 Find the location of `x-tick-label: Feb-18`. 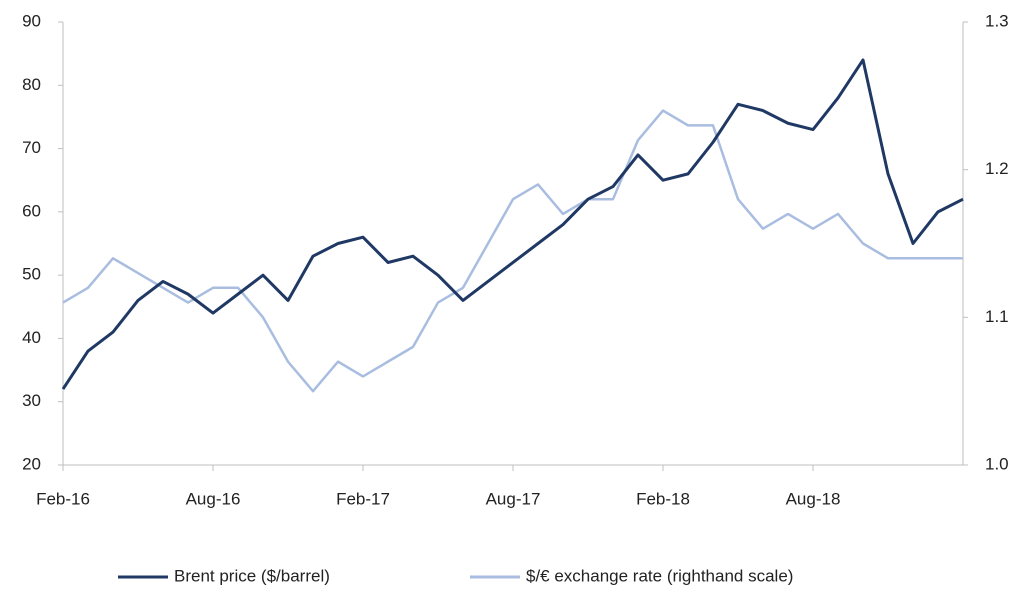

x-tick-label: Feb-18 is located at coordinates (663, 498).